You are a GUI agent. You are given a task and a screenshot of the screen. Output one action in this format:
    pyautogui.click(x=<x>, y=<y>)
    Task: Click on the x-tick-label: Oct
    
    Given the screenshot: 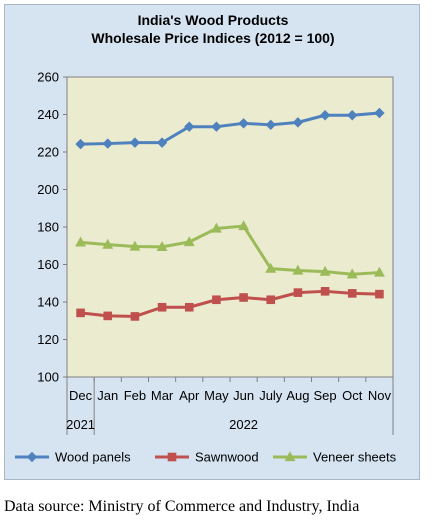 What is the action you would take?
    pyautogui.click(x=352, y=395)
    